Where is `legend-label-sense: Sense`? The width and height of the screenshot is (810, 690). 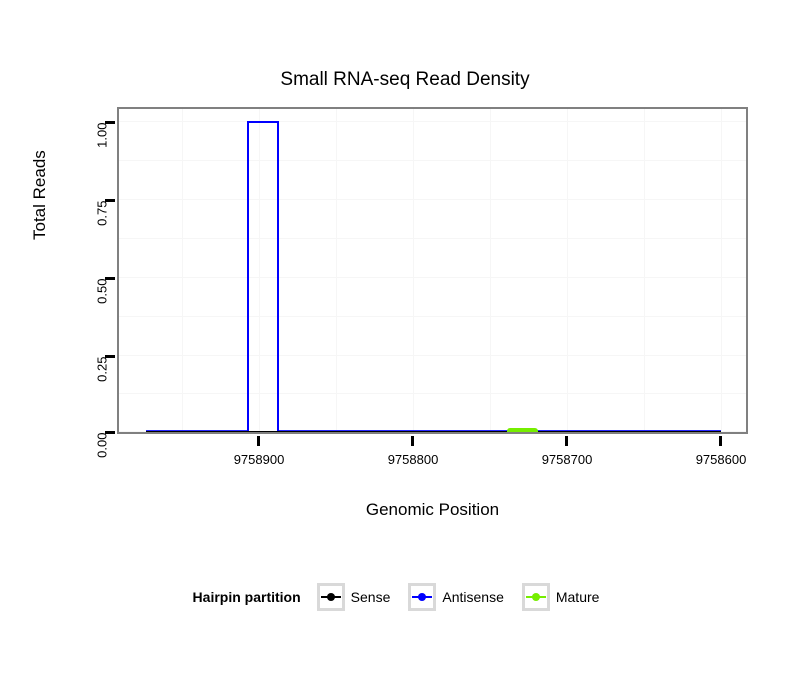
legend-label-sense: Sense is located at coordinates (370, 597).